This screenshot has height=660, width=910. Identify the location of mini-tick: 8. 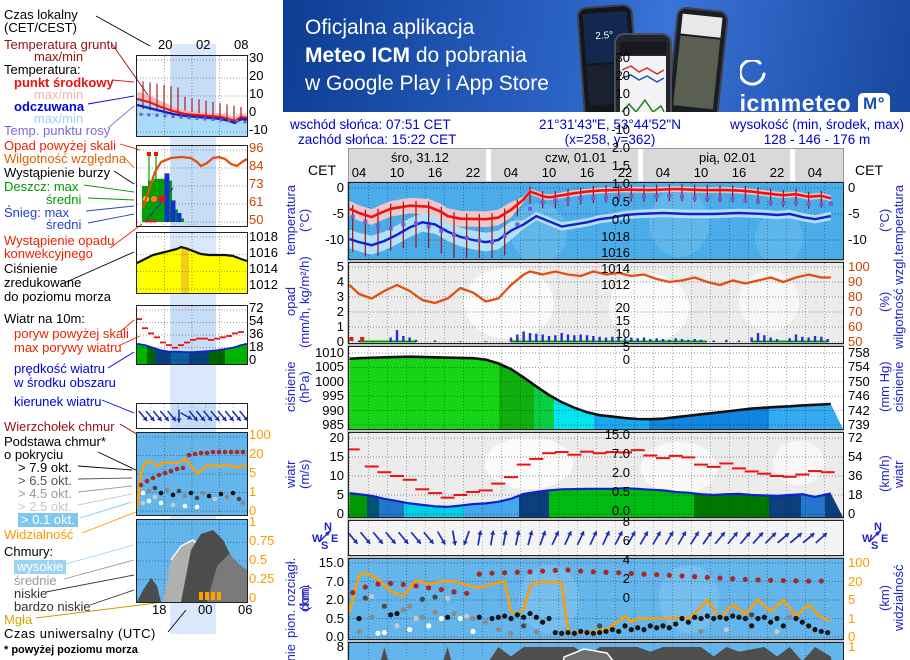
(626, 521).